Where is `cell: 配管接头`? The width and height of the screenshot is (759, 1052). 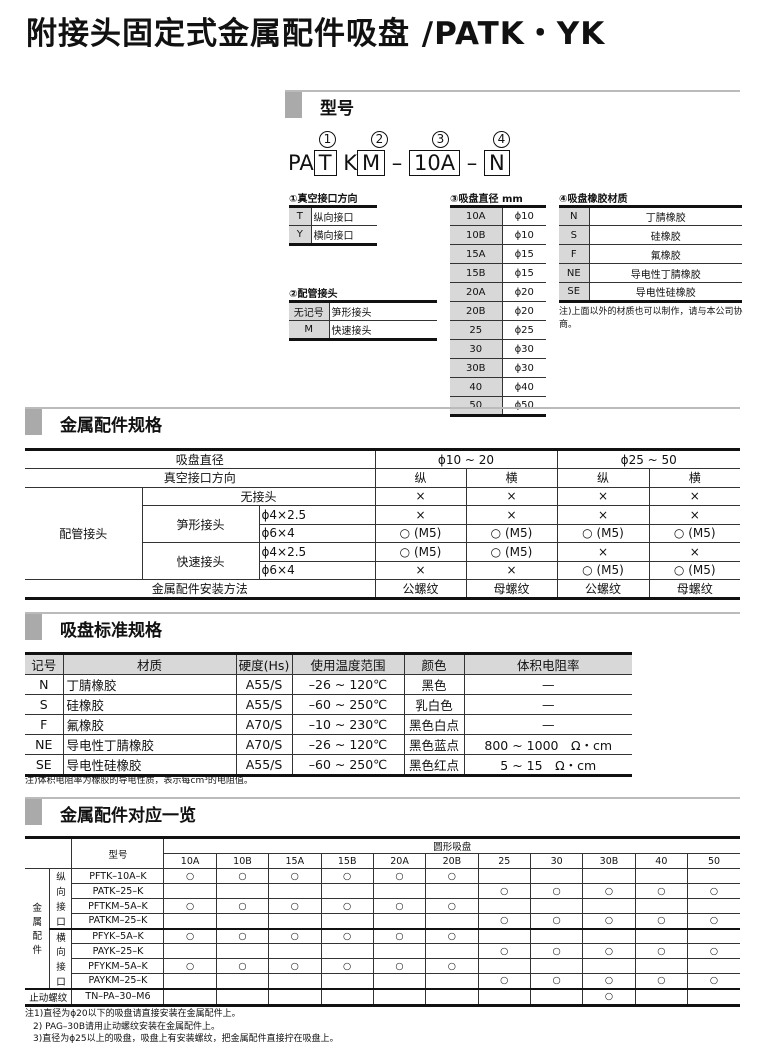
cell: 配管接头 is located at coordinates (84, 533).